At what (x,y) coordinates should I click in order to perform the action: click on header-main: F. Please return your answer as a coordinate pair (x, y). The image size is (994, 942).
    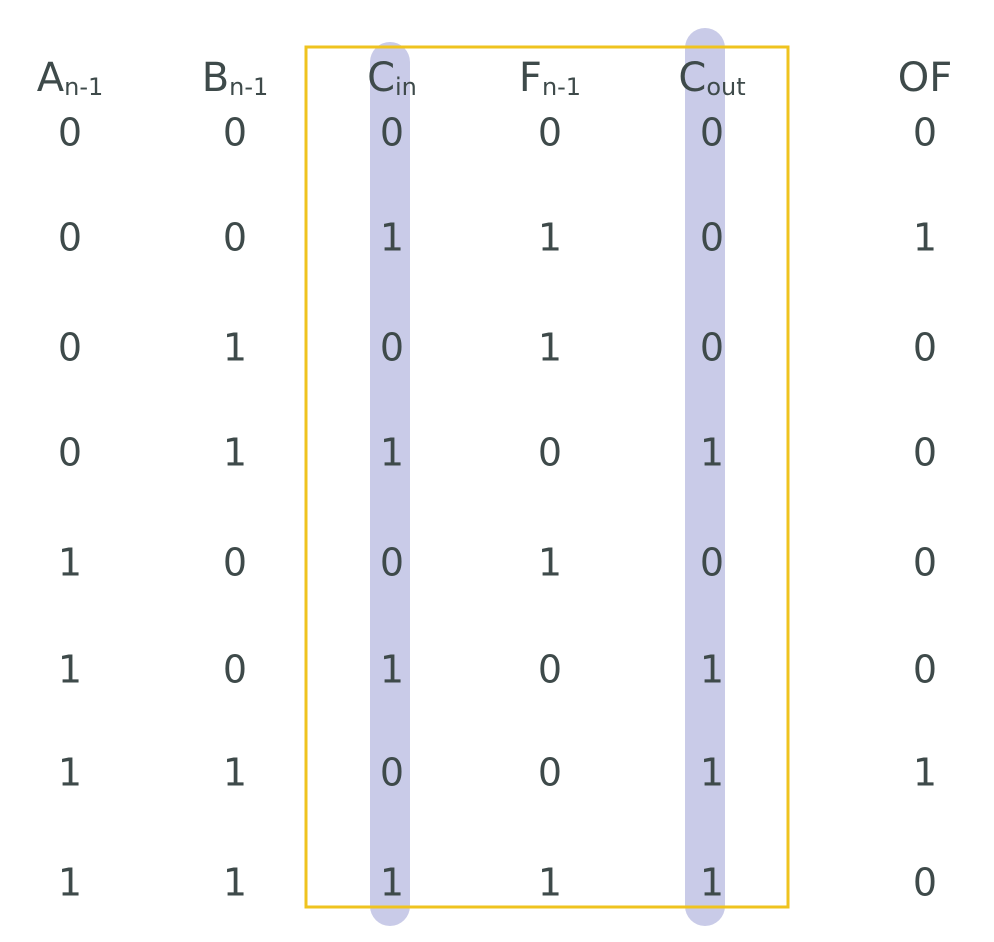
    Looking at the image, I should click on (530, 78).